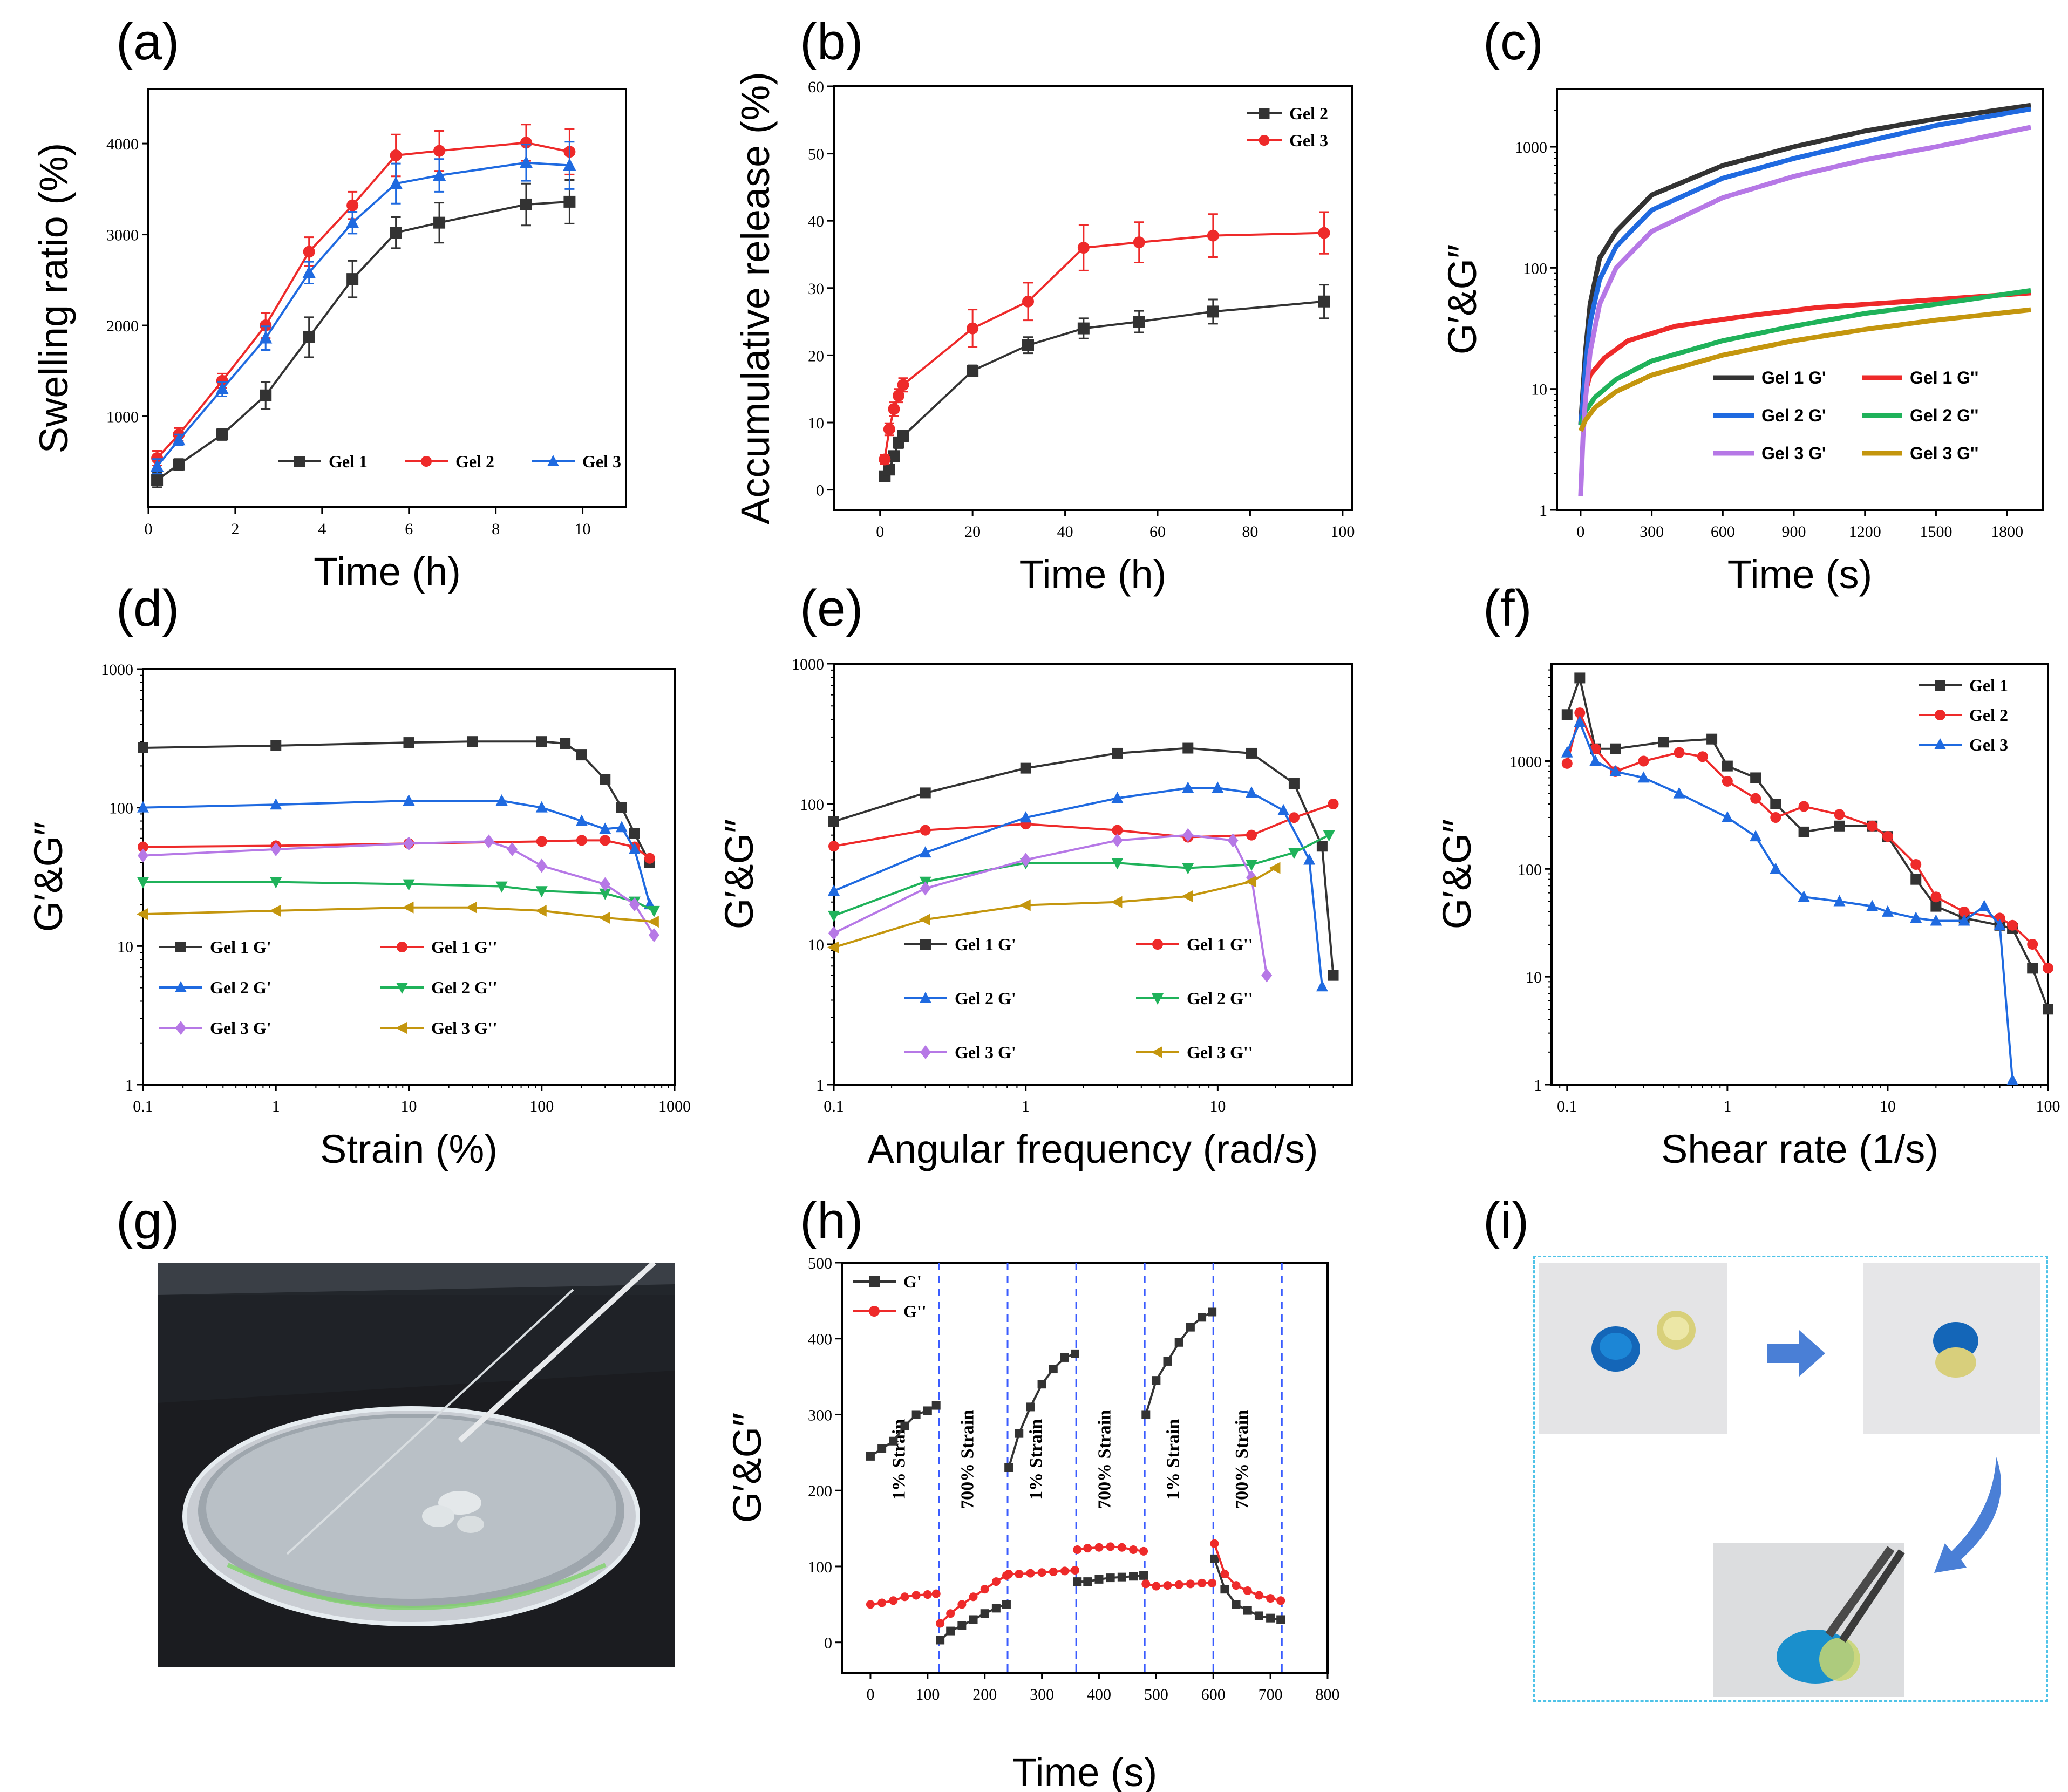 This screenshot has height=1792, width=2068. What do you see at coordinates (1309, 141) in the screenshot?
I see `legend-label: Gel 3` at bounding box center [1309, 141].